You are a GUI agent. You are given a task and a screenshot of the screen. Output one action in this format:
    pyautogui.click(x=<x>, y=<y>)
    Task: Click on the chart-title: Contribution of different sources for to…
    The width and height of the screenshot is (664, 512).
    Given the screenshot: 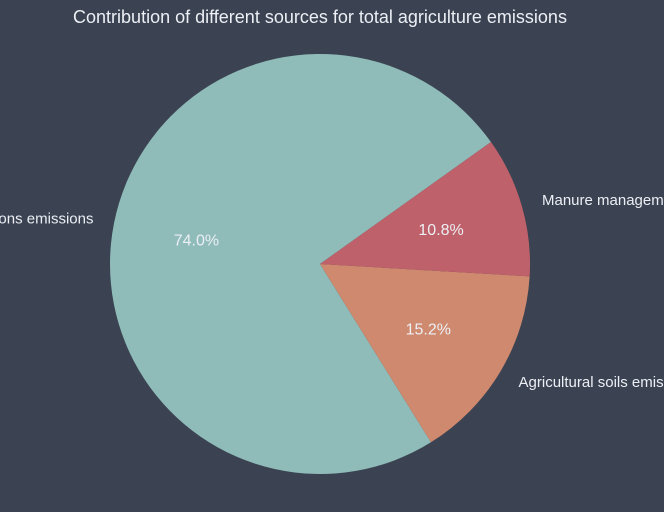 What is the action you would take?
    pyautogui.click(x=320, y=17)
    